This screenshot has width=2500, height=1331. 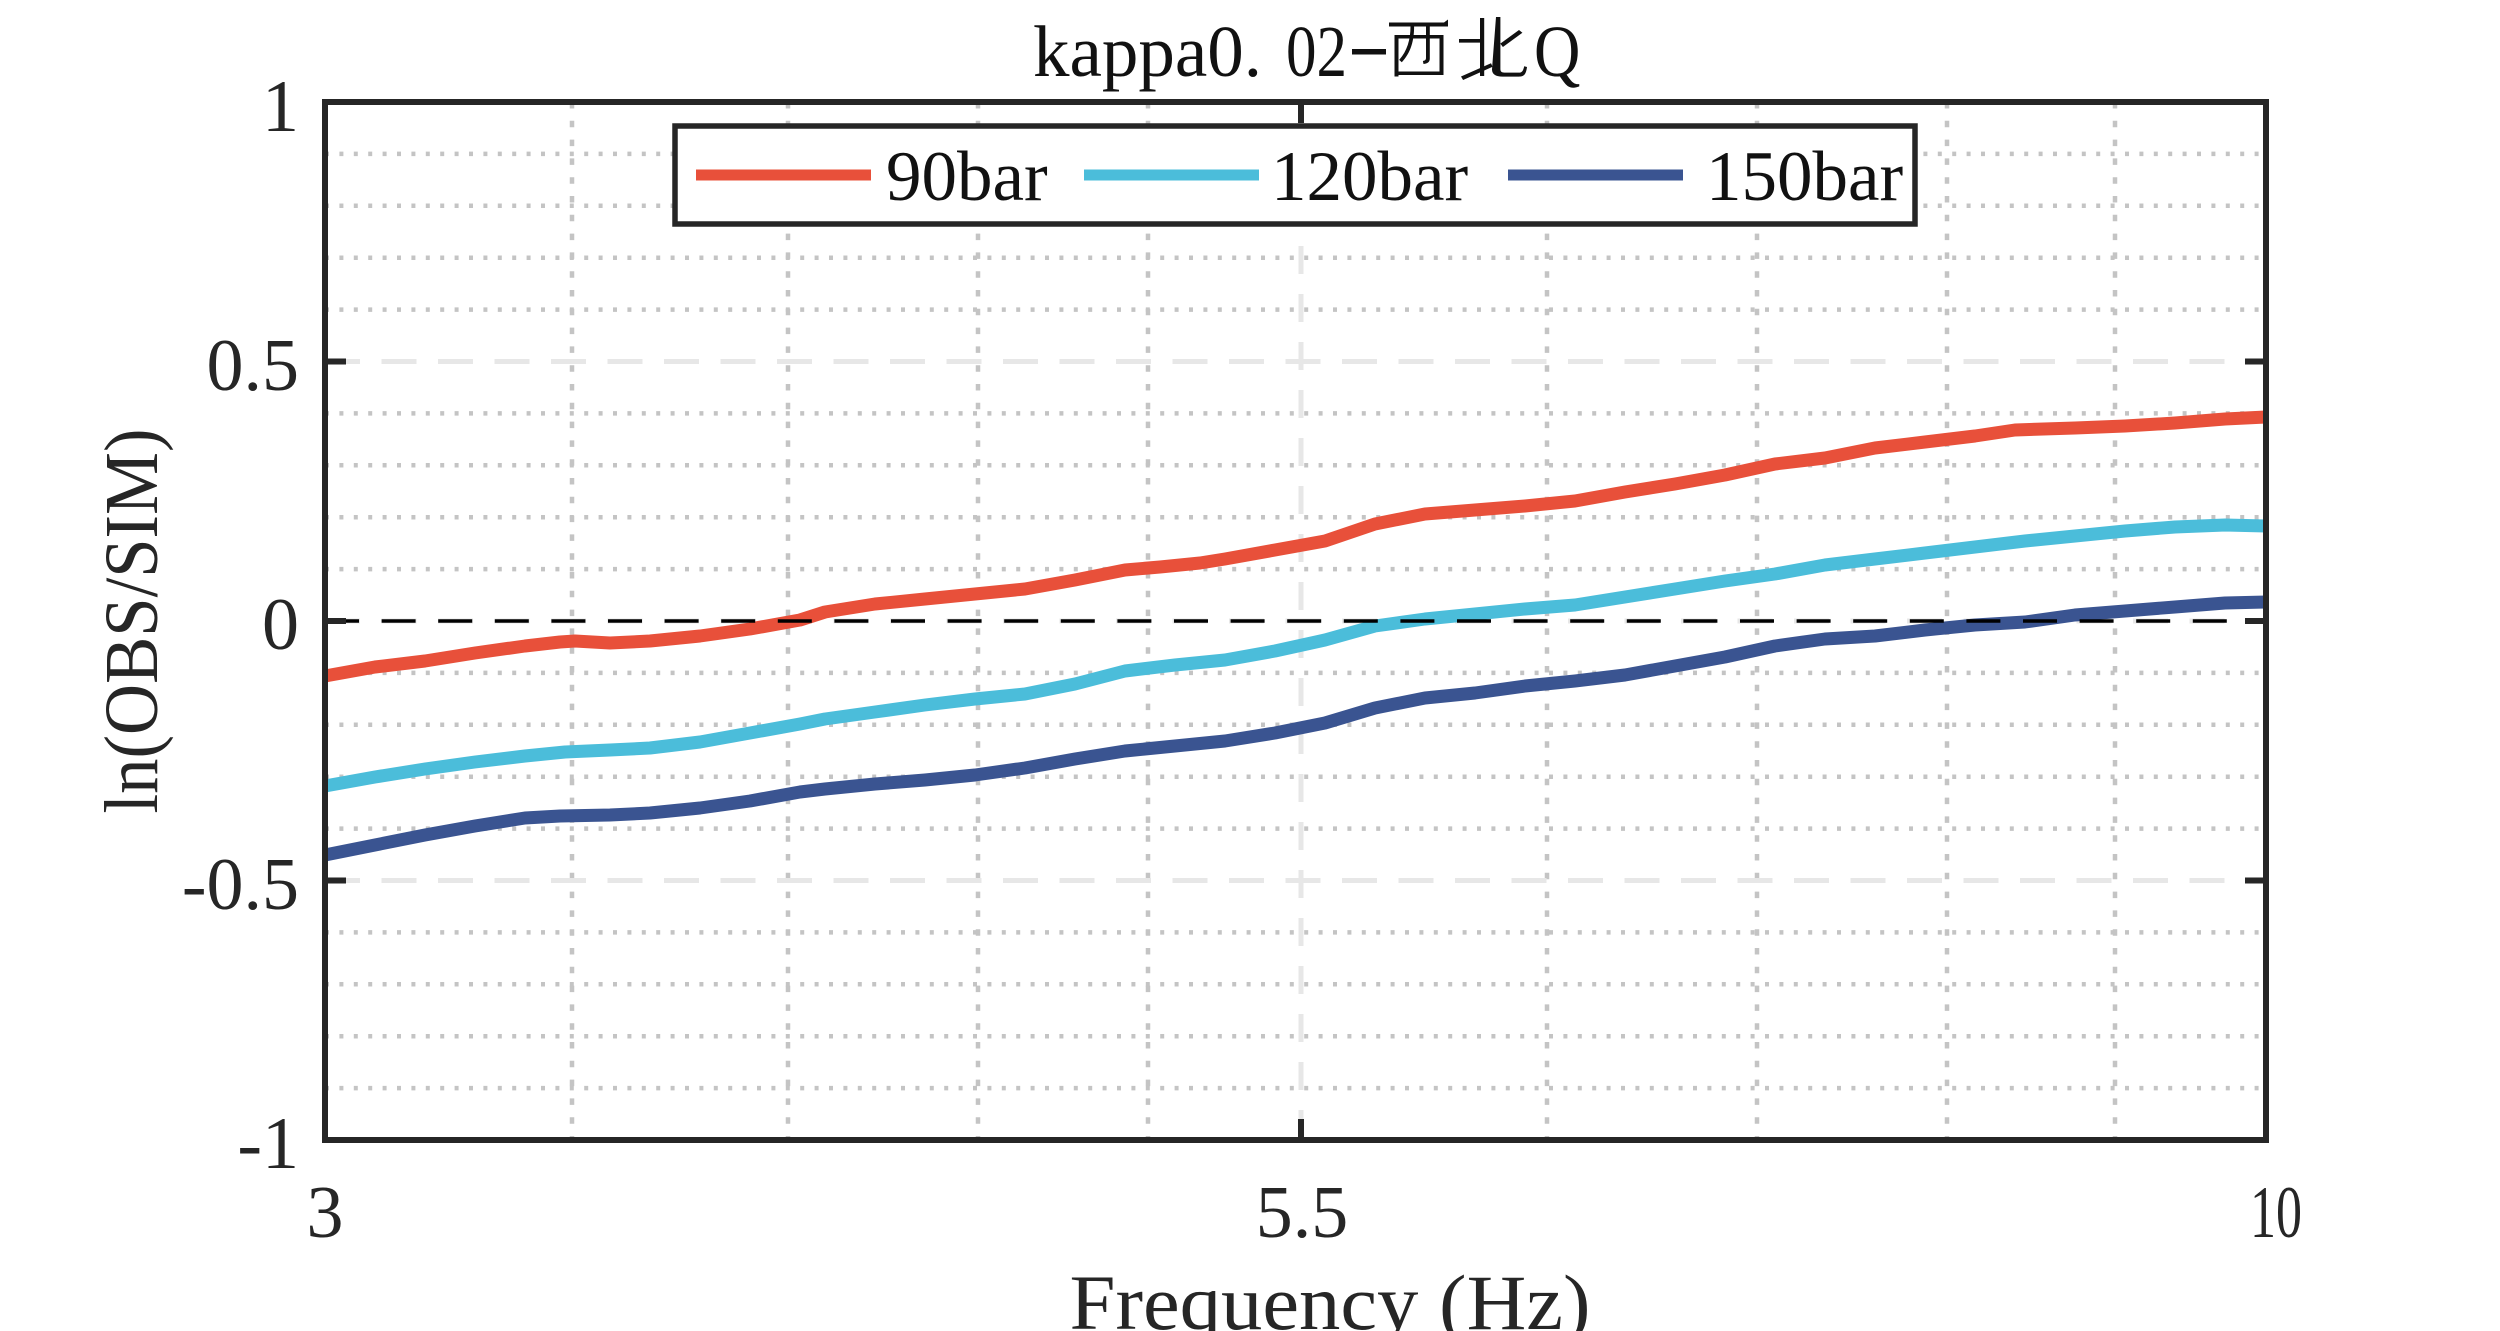 I want to click on svg-text: 0, so click(x=280, y=625).